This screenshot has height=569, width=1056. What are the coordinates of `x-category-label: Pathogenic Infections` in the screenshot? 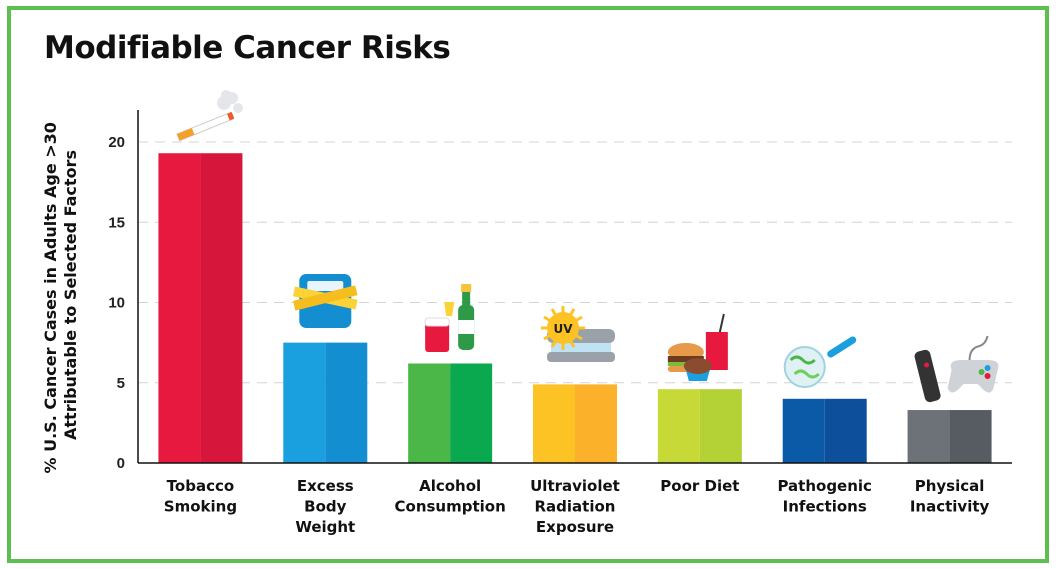 It's located at (824, 496).